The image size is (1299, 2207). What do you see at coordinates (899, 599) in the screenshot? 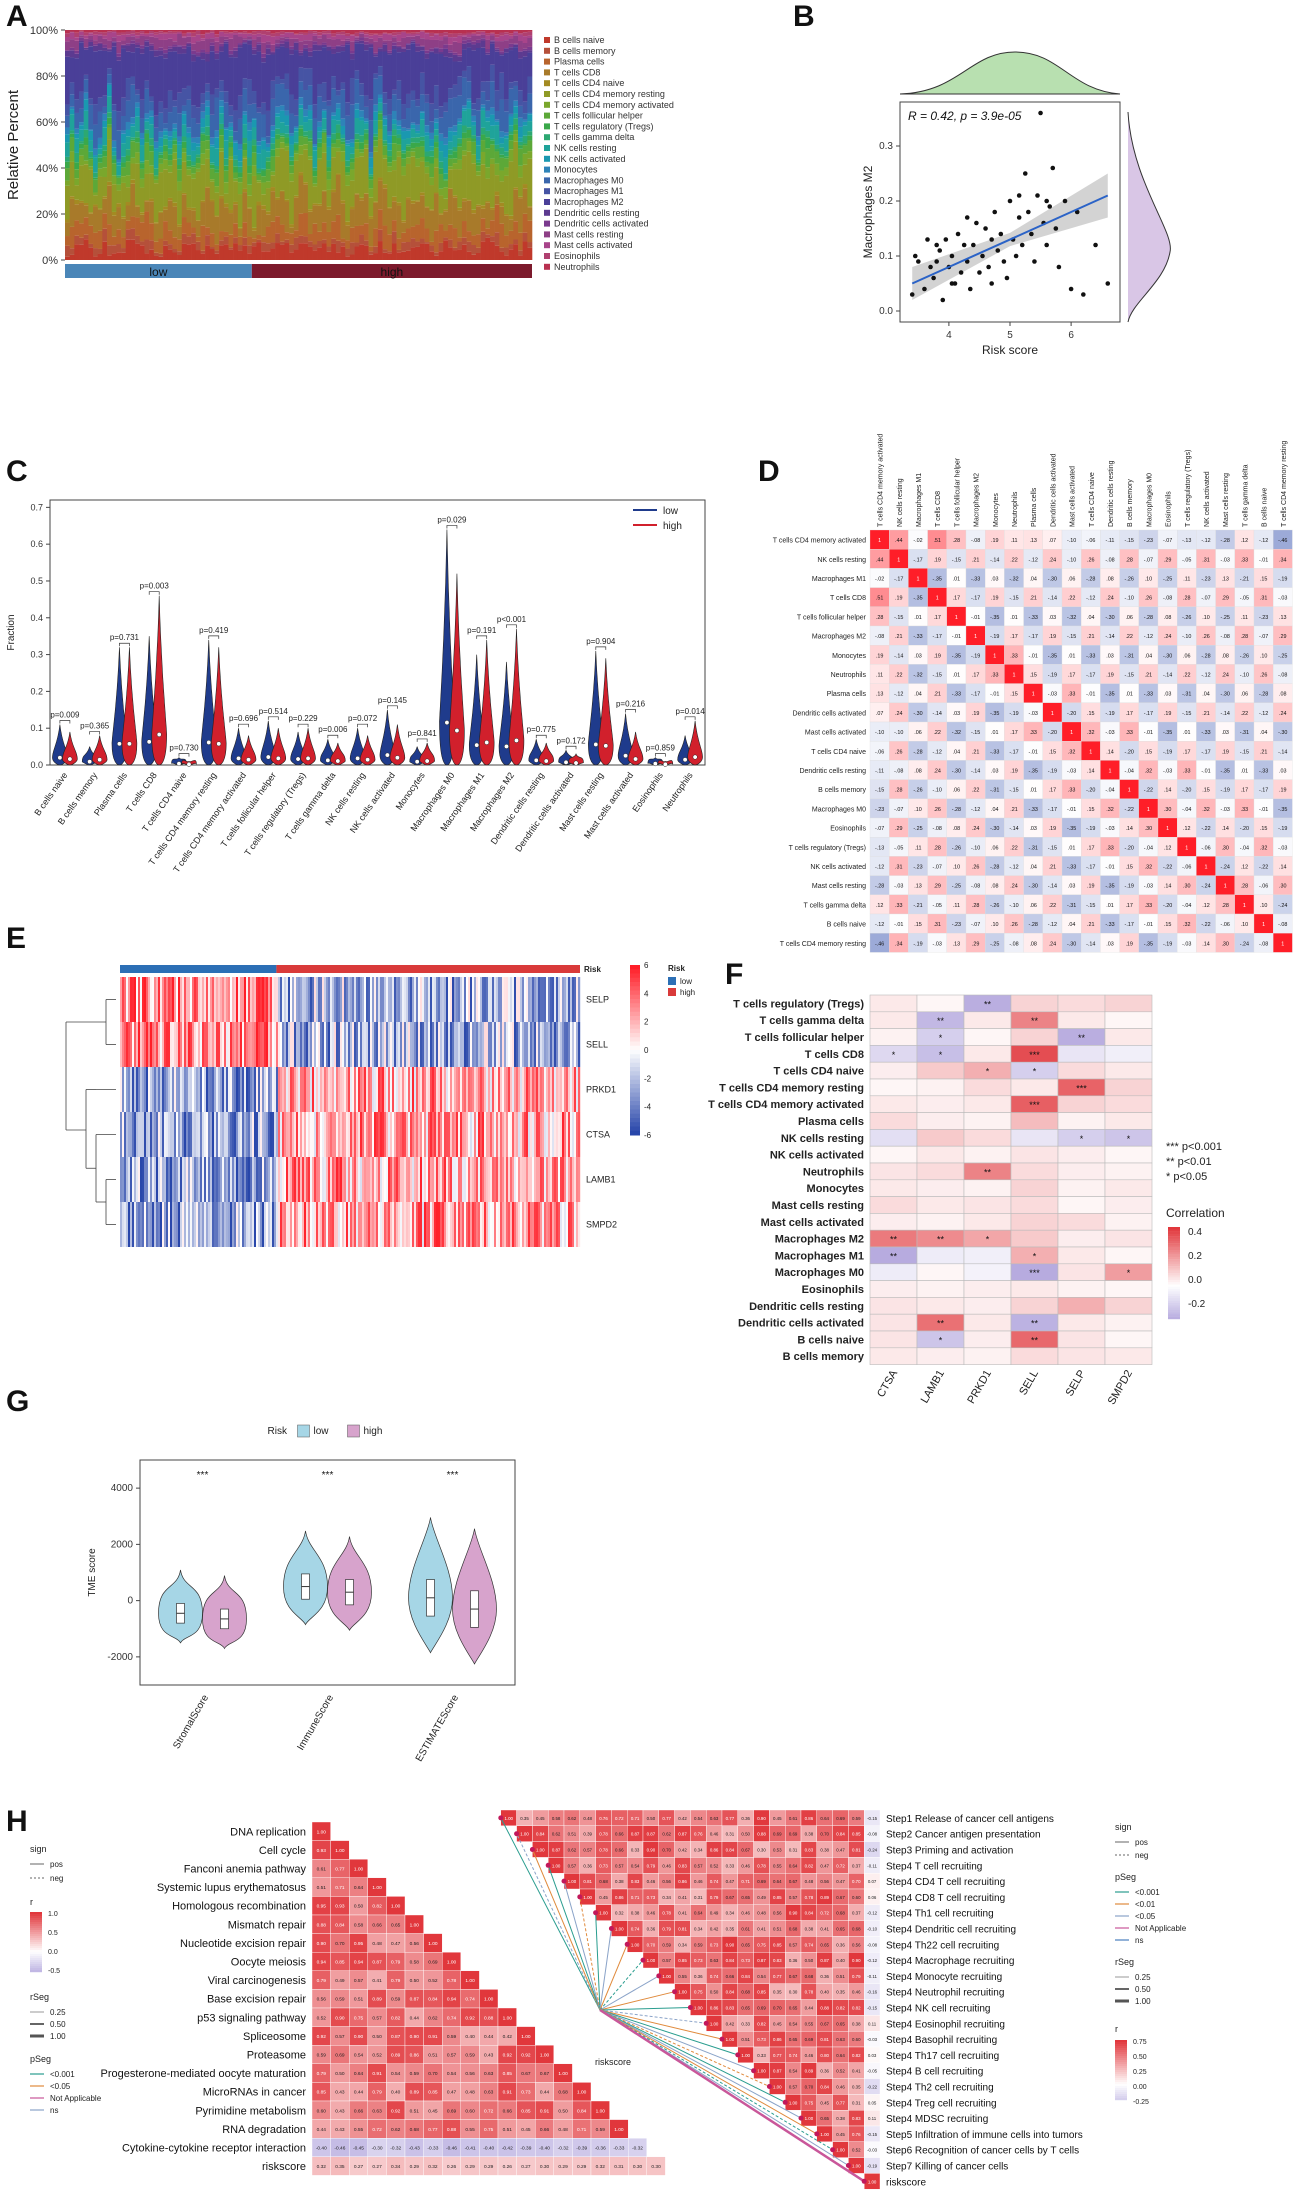
I see `matrix-cell-value: .19` at bounding box center [899, 599].